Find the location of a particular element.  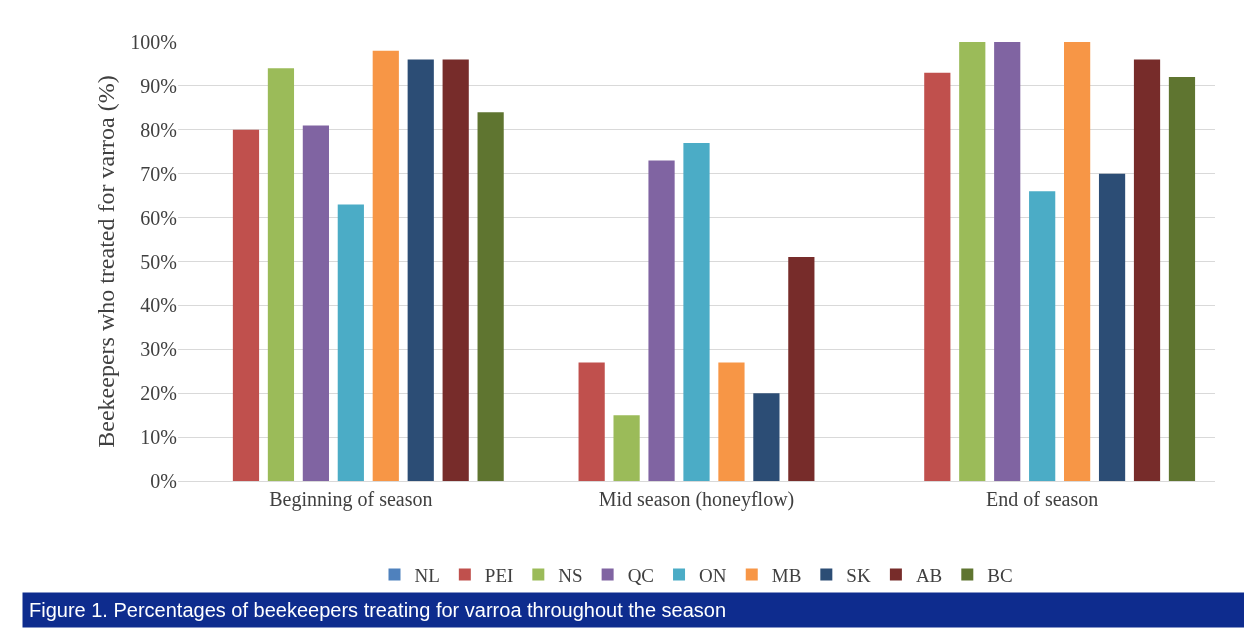

legend-label: SK is located at coordinates (858, 575).